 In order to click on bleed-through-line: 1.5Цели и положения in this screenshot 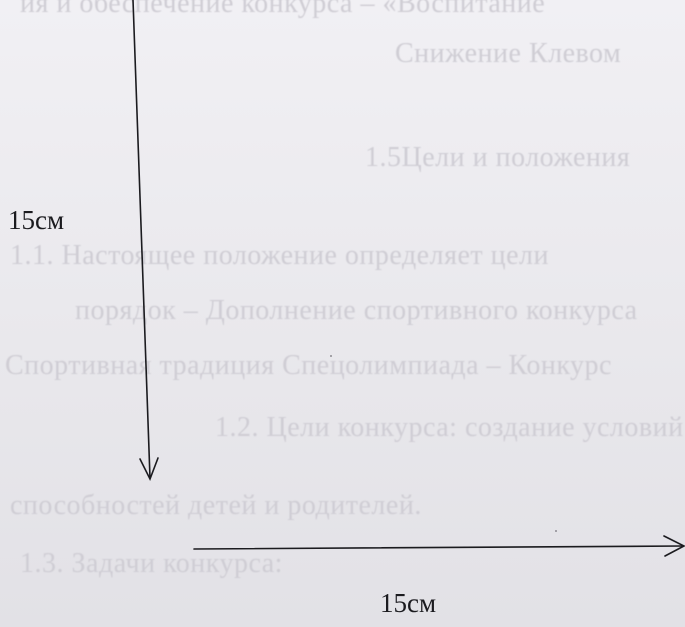, I will do `click(498, 157)`.